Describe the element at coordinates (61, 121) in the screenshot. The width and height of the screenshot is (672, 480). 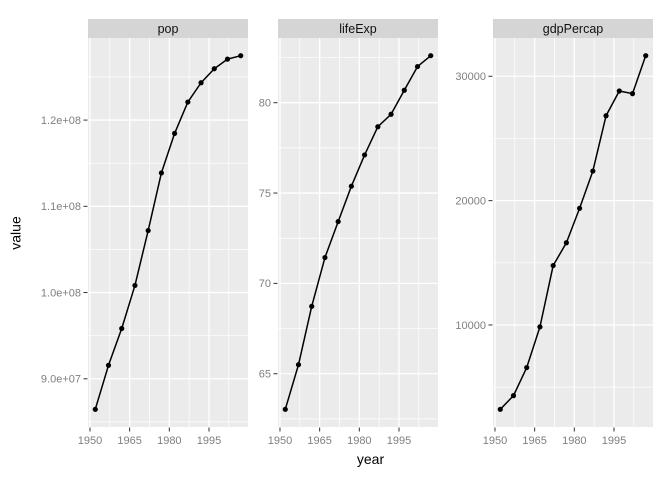
I see `y-tick-label: 1.2e+08` at that location.